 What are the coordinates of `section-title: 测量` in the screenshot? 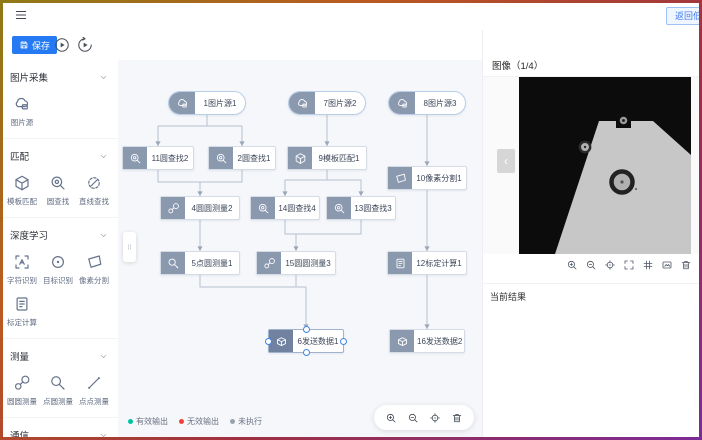 It's located at (20, 357).